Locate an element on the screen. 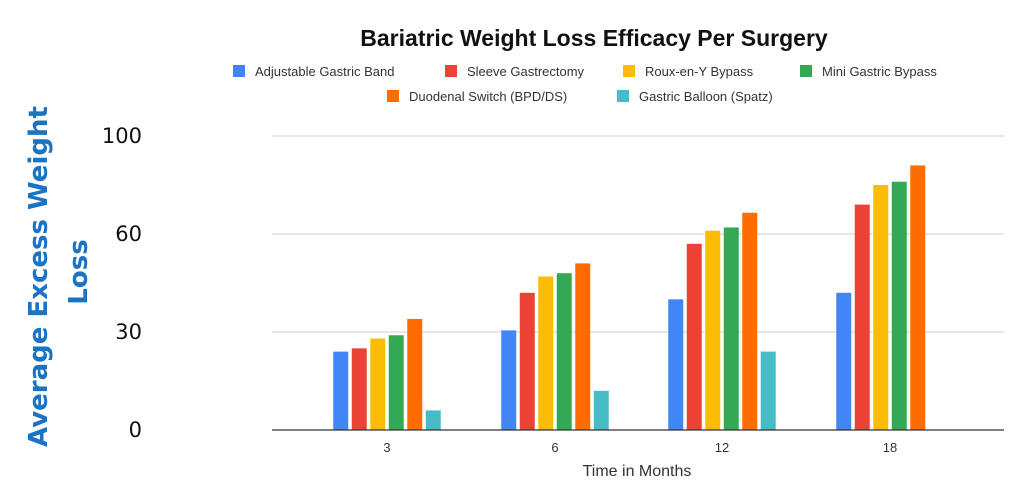  legend-item: Sleeve Gastrectomy is located at coordinates (515, 71).